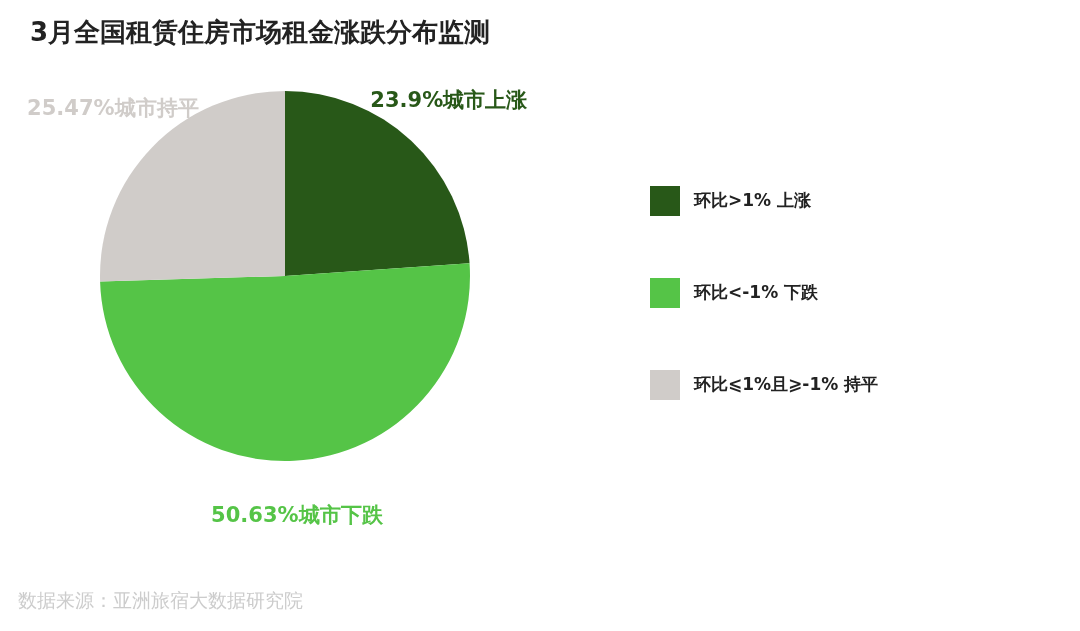  I want to click on data-label: 50.63%城市下跌, so click(297, 514).